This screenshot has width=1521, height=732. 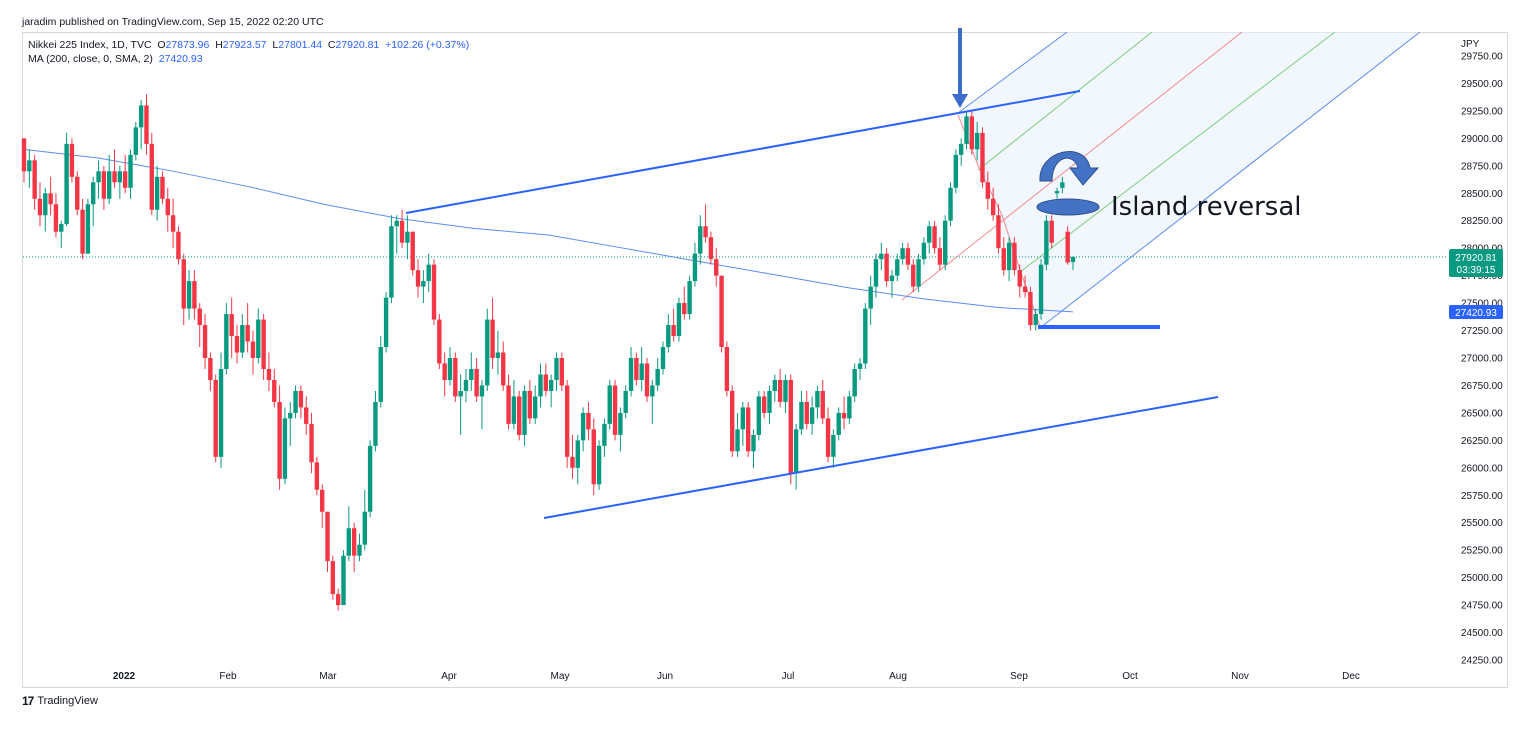 What do you see at coordinates (328, 676) in the screenshot?
I see `x-tick-label: Mar` at bounding box center [328, 676].